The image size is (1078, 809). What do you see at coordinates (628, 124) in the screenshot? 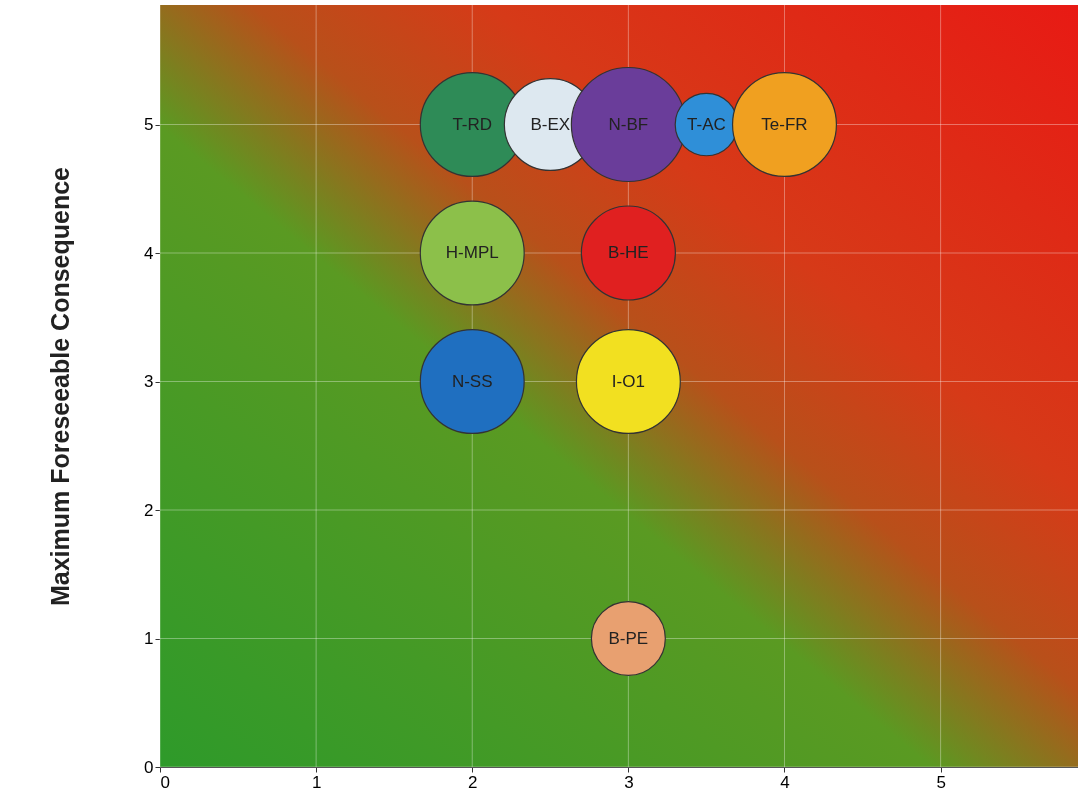
I see `series-label: N-BF` at bounding box center [628, 124].